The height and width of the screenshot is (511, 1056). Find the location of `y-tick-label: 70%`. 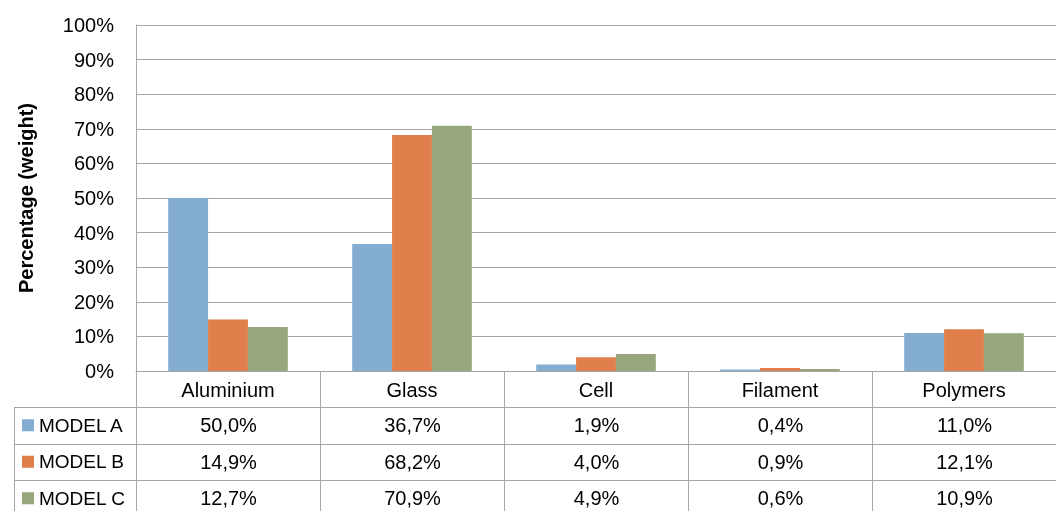

y-tick-label: 70% is located at coordinates (94, 128).